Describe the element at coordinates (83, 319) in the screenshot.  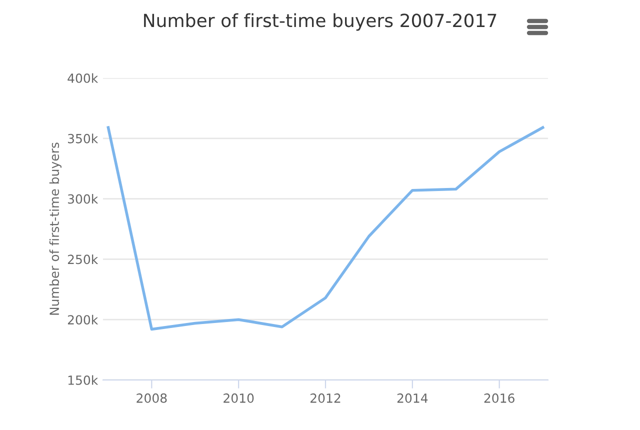
I see `y-tick-label: 200k` at that location.